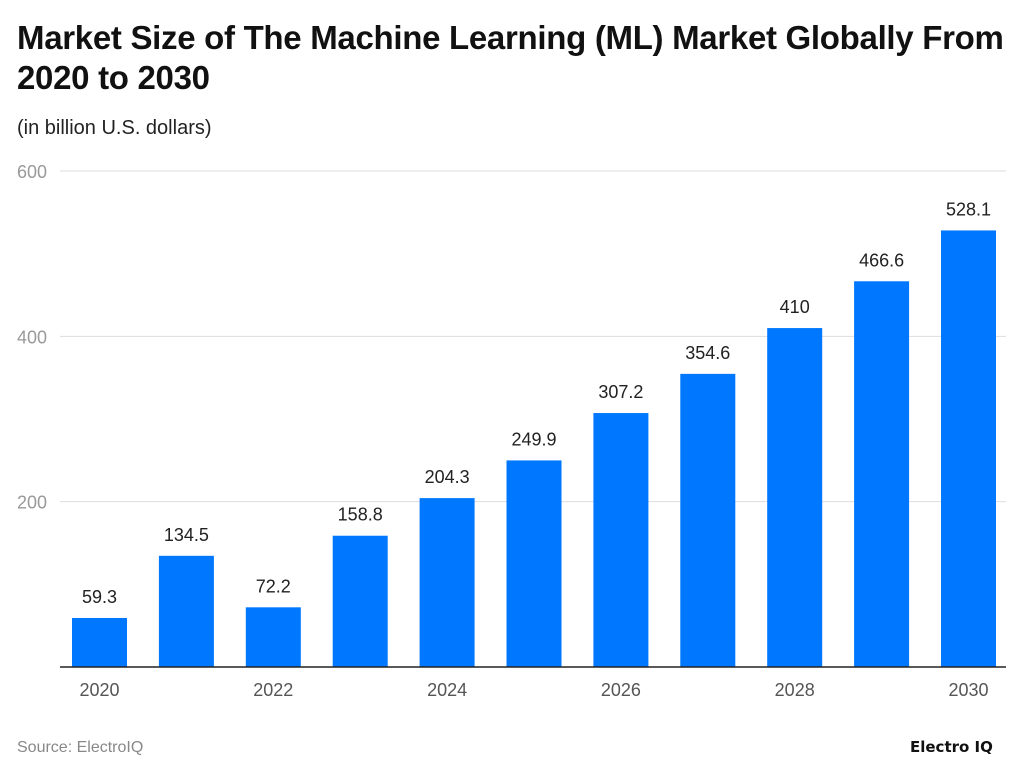 Image resolution: width=1024 pixels, height=775 pixels. I want to click on x-tick-label: 2026, so click(621, 690).